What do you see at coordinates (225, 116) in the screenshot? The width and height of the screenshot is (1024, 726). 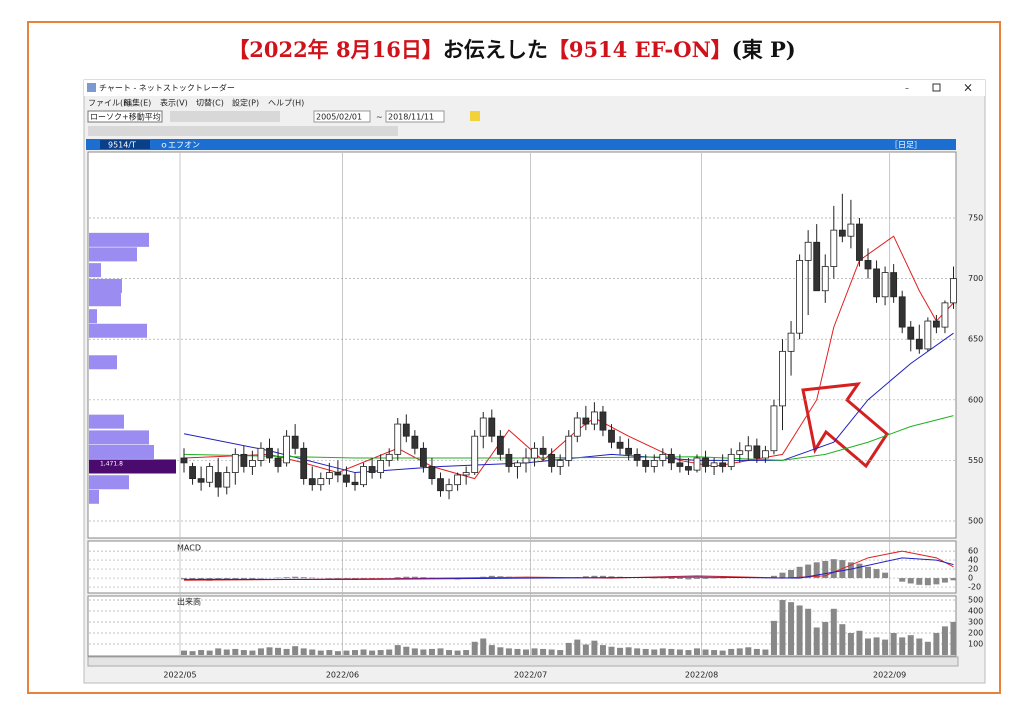 I see `toolbar-icons` at bounding box center [225, 116].